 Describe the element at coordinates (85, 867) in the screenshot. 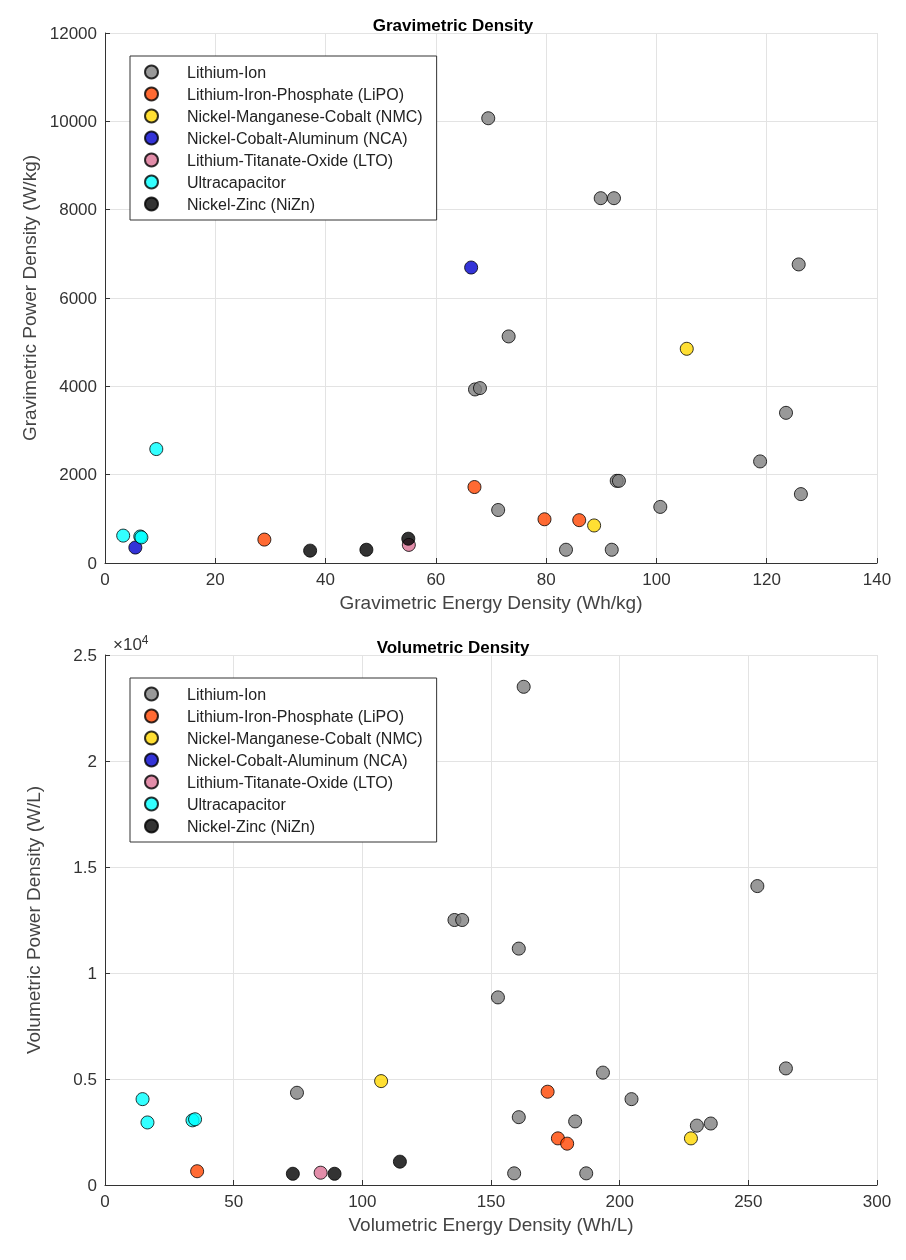

I see `y-tick-label: 1.5` at that location.